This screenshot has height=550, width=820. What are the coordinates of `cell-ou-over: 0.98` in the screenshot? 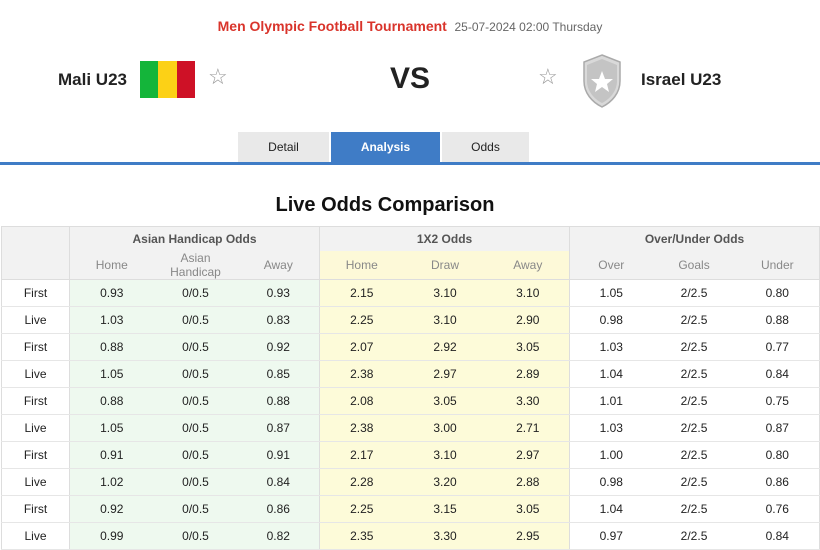 It's located at (611, 482).